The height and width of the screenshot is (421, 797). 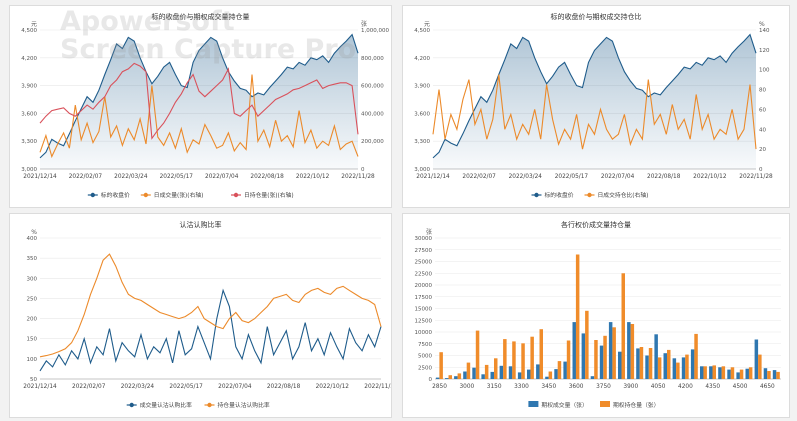 I want to click on y-tick-left: 30000, so click(x=424, y=239).